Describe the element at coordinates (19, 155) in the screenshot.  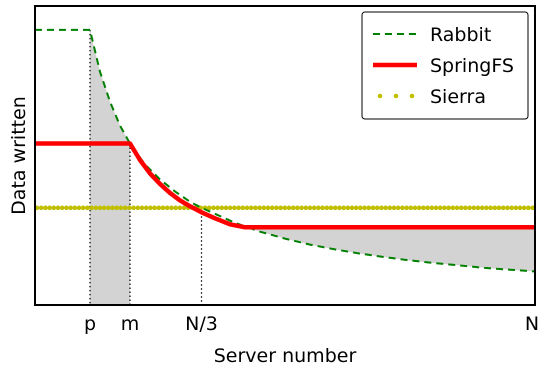
I see `y-axis-label: Data written` at that location.